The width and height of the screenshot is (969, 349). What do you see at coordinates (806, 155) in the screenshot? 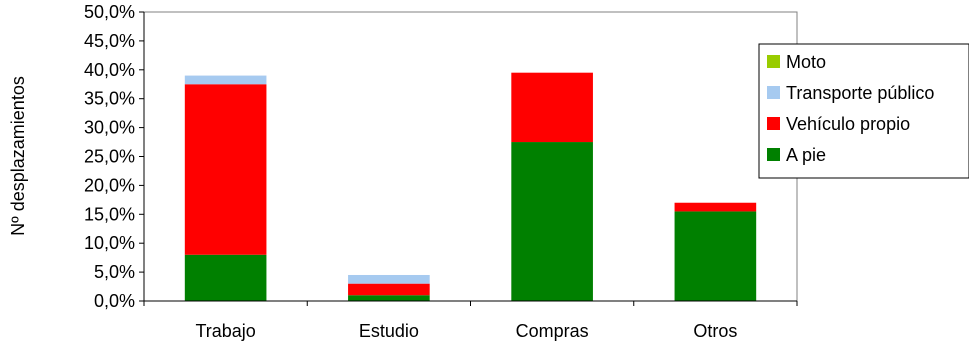
I see `legend-label: A pie` at bounding box center [806, 155].